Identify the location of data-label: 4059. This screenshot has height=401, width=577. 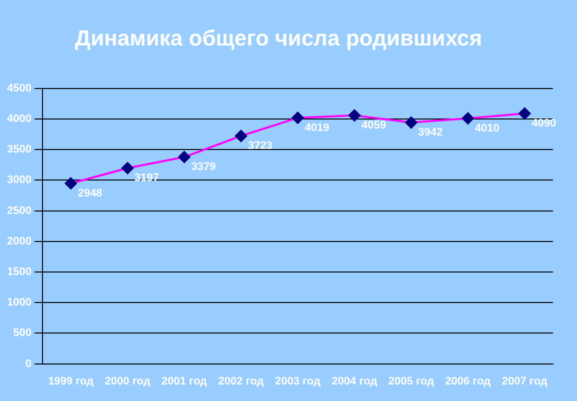
(373, 125).